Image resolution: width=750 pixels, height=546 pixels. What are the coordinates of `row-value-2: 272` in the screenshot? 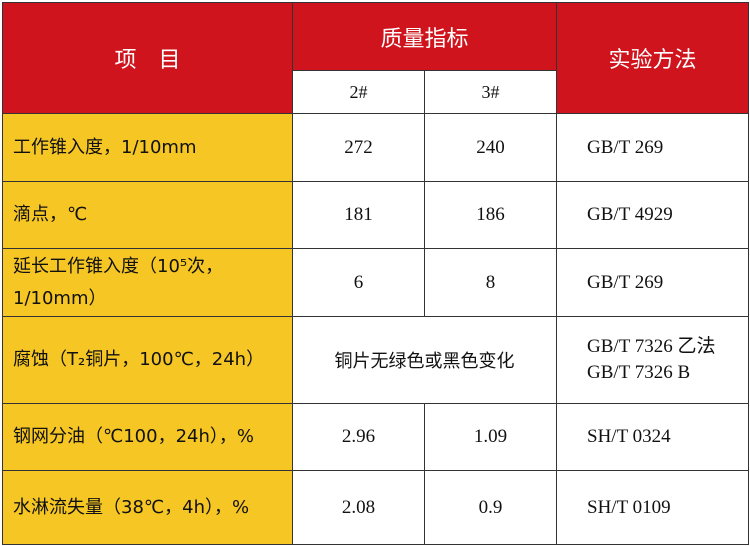 It's located at (358, 147).